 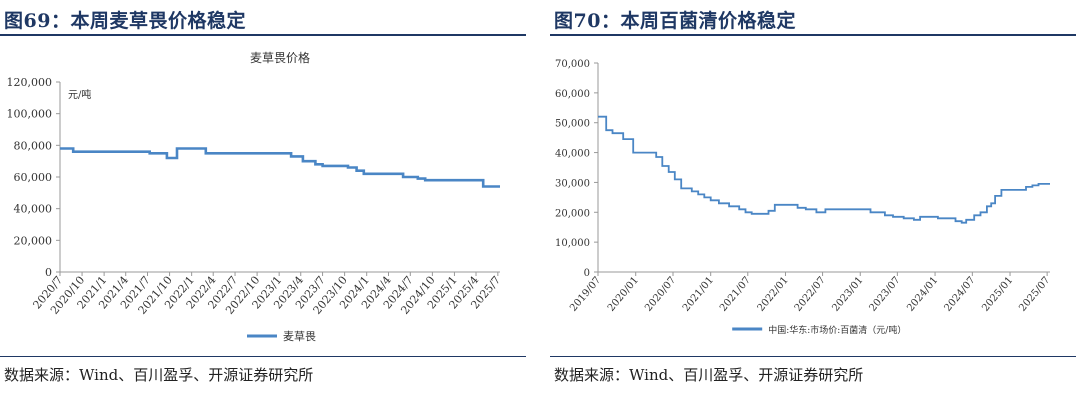 I want to click on x-tick-label: 2025/07, so click(x=1034, y=294).